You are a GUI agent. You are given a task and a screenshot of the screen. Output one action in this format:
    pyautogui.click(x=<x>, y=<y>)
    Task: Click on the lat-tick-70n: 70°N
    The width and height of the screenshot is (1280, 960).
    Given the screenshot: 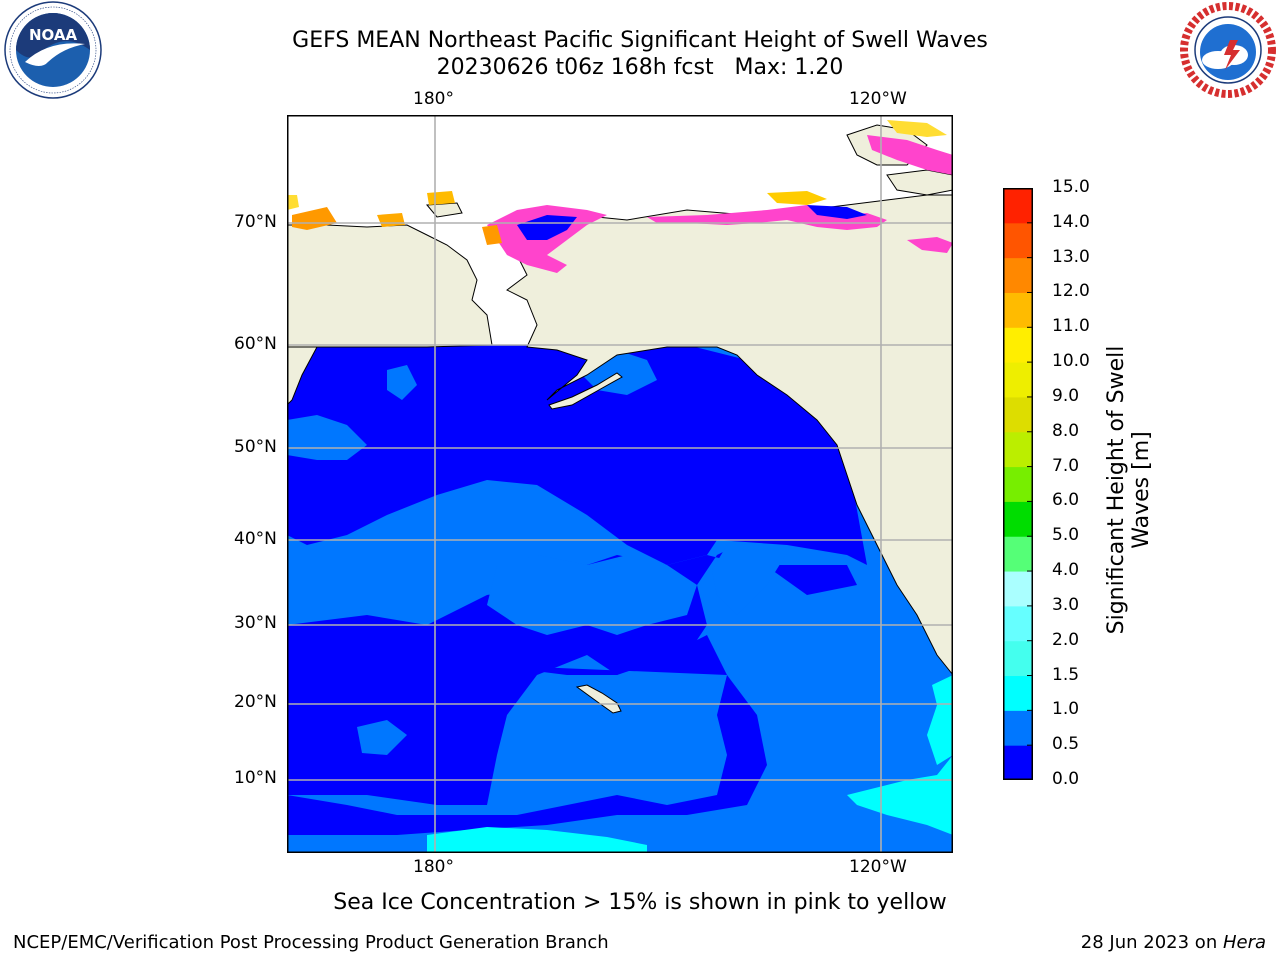 What is the action you would take?
    pyautogui.click(x=255, y=222)
    